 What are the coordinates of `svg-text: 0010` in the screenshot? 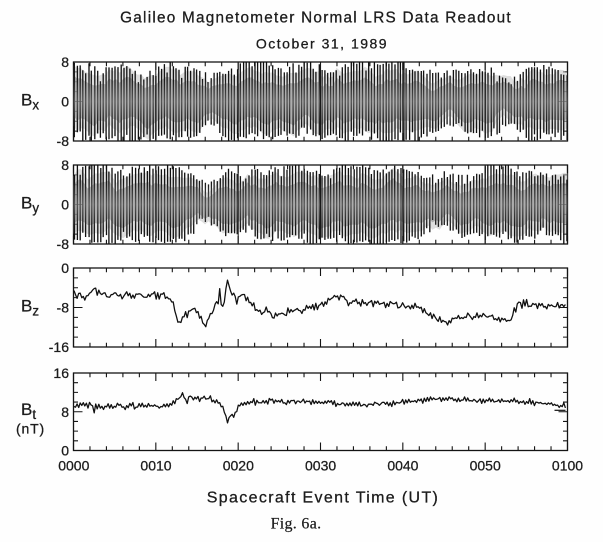 It's located at (155, 466).